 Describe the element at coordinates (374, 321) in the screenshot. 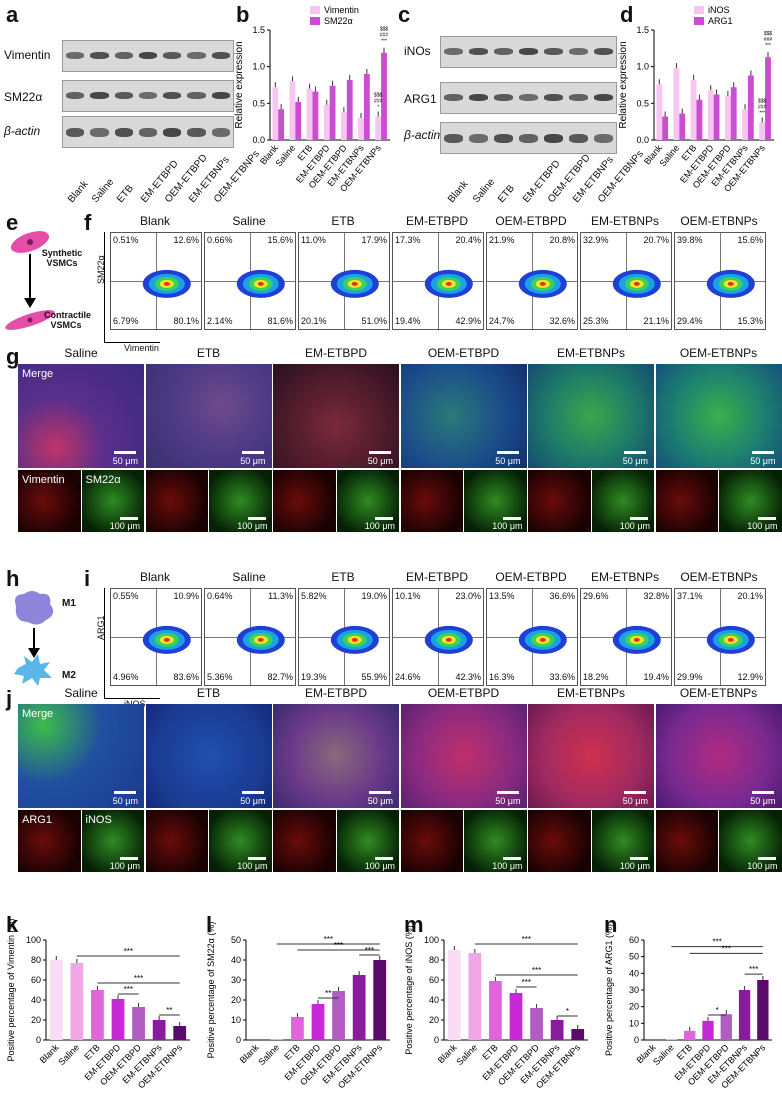

I see `quadrant-percent: 51.0%` at that location.